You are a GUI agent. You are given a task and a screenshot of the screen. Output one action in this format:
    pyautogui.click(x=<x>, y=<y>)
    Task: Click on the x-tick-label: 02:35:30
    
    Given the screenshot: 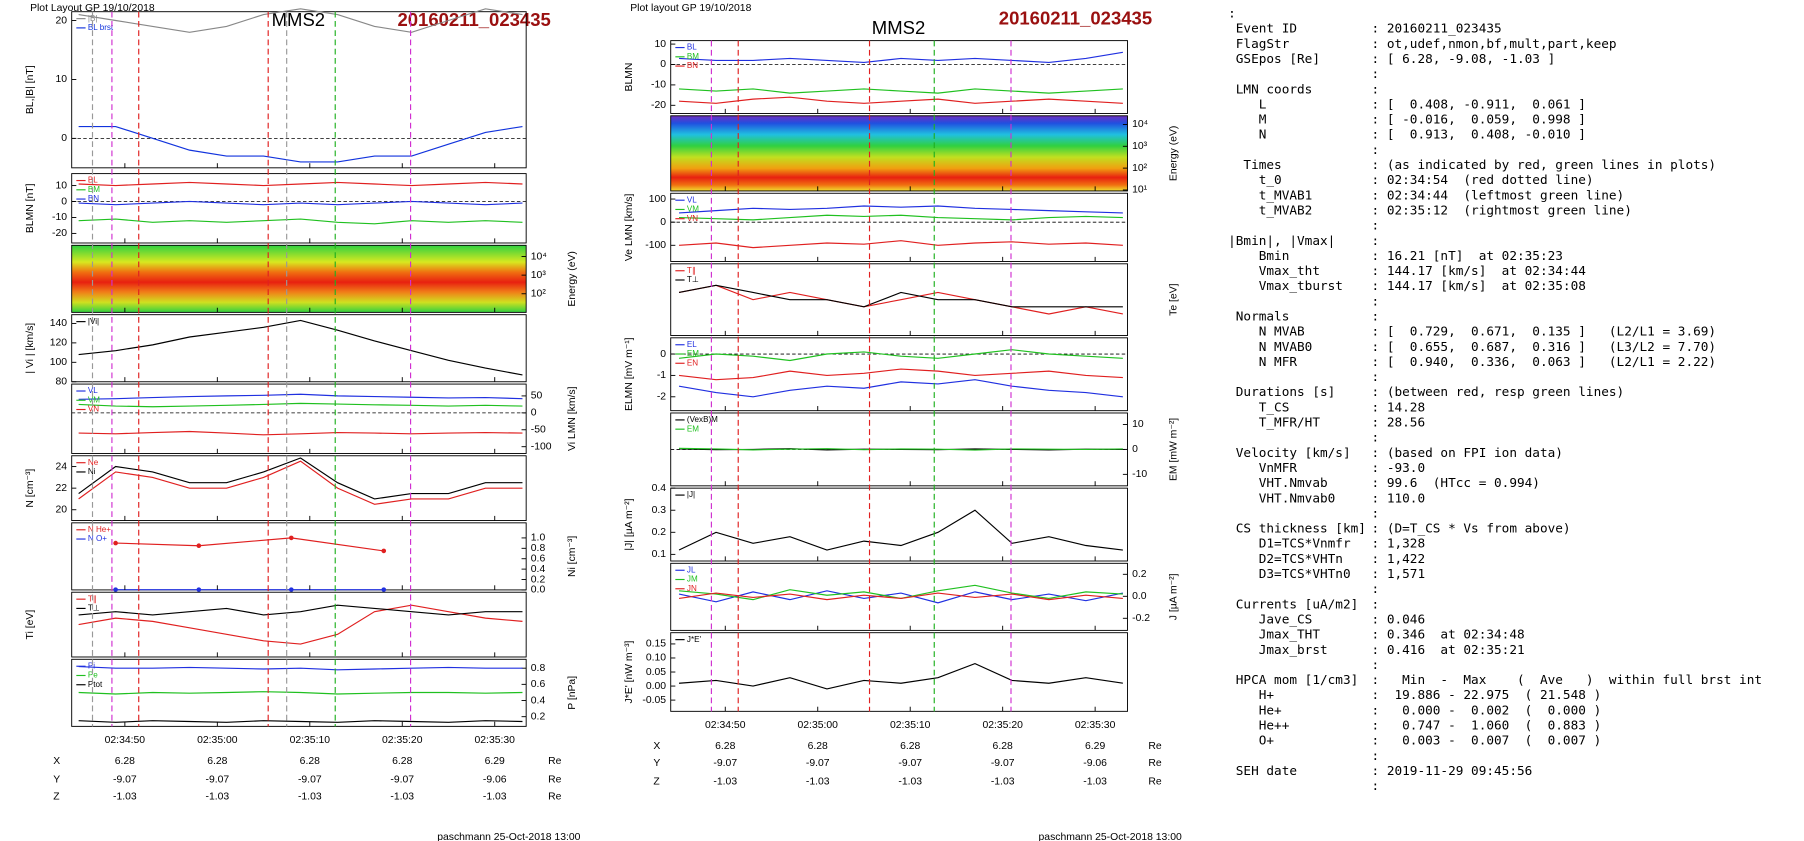 What is the action you would take?
    pyautogui.click(x=1095, y=725)
    